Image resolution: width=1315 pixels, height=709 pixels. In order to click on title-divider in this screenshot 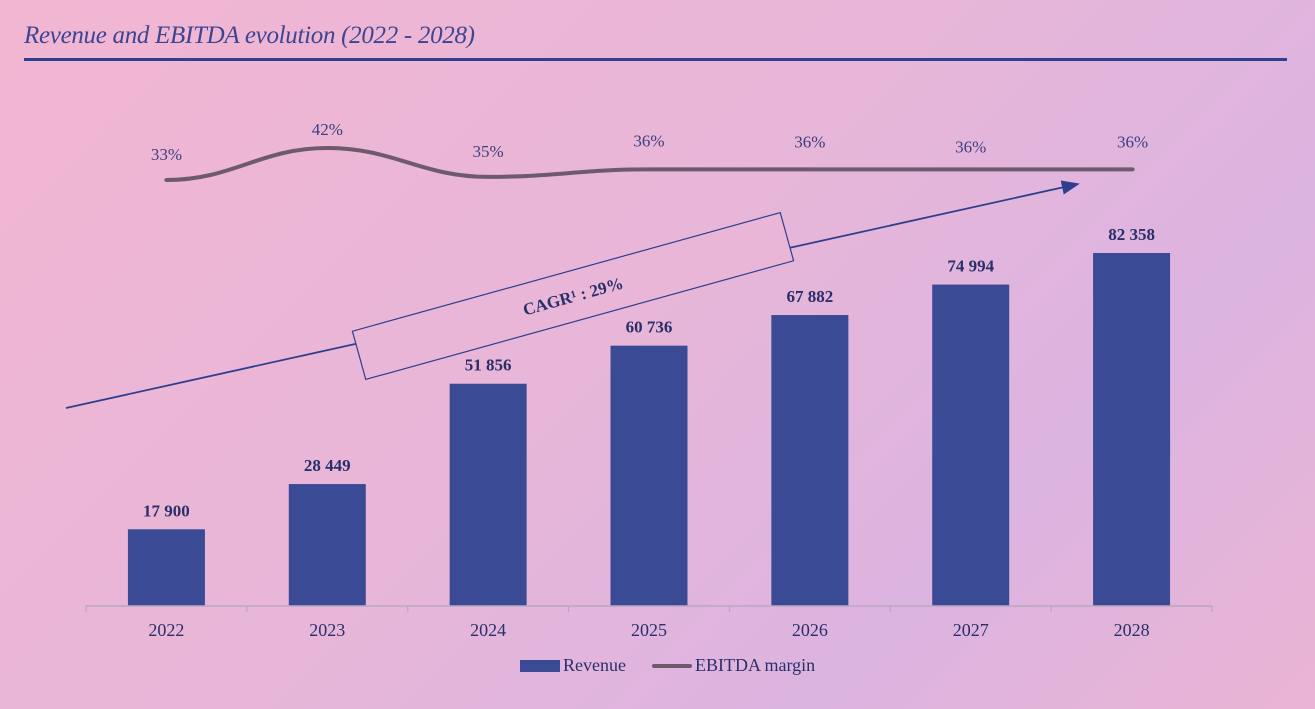, I will do `click(655, 59)`.